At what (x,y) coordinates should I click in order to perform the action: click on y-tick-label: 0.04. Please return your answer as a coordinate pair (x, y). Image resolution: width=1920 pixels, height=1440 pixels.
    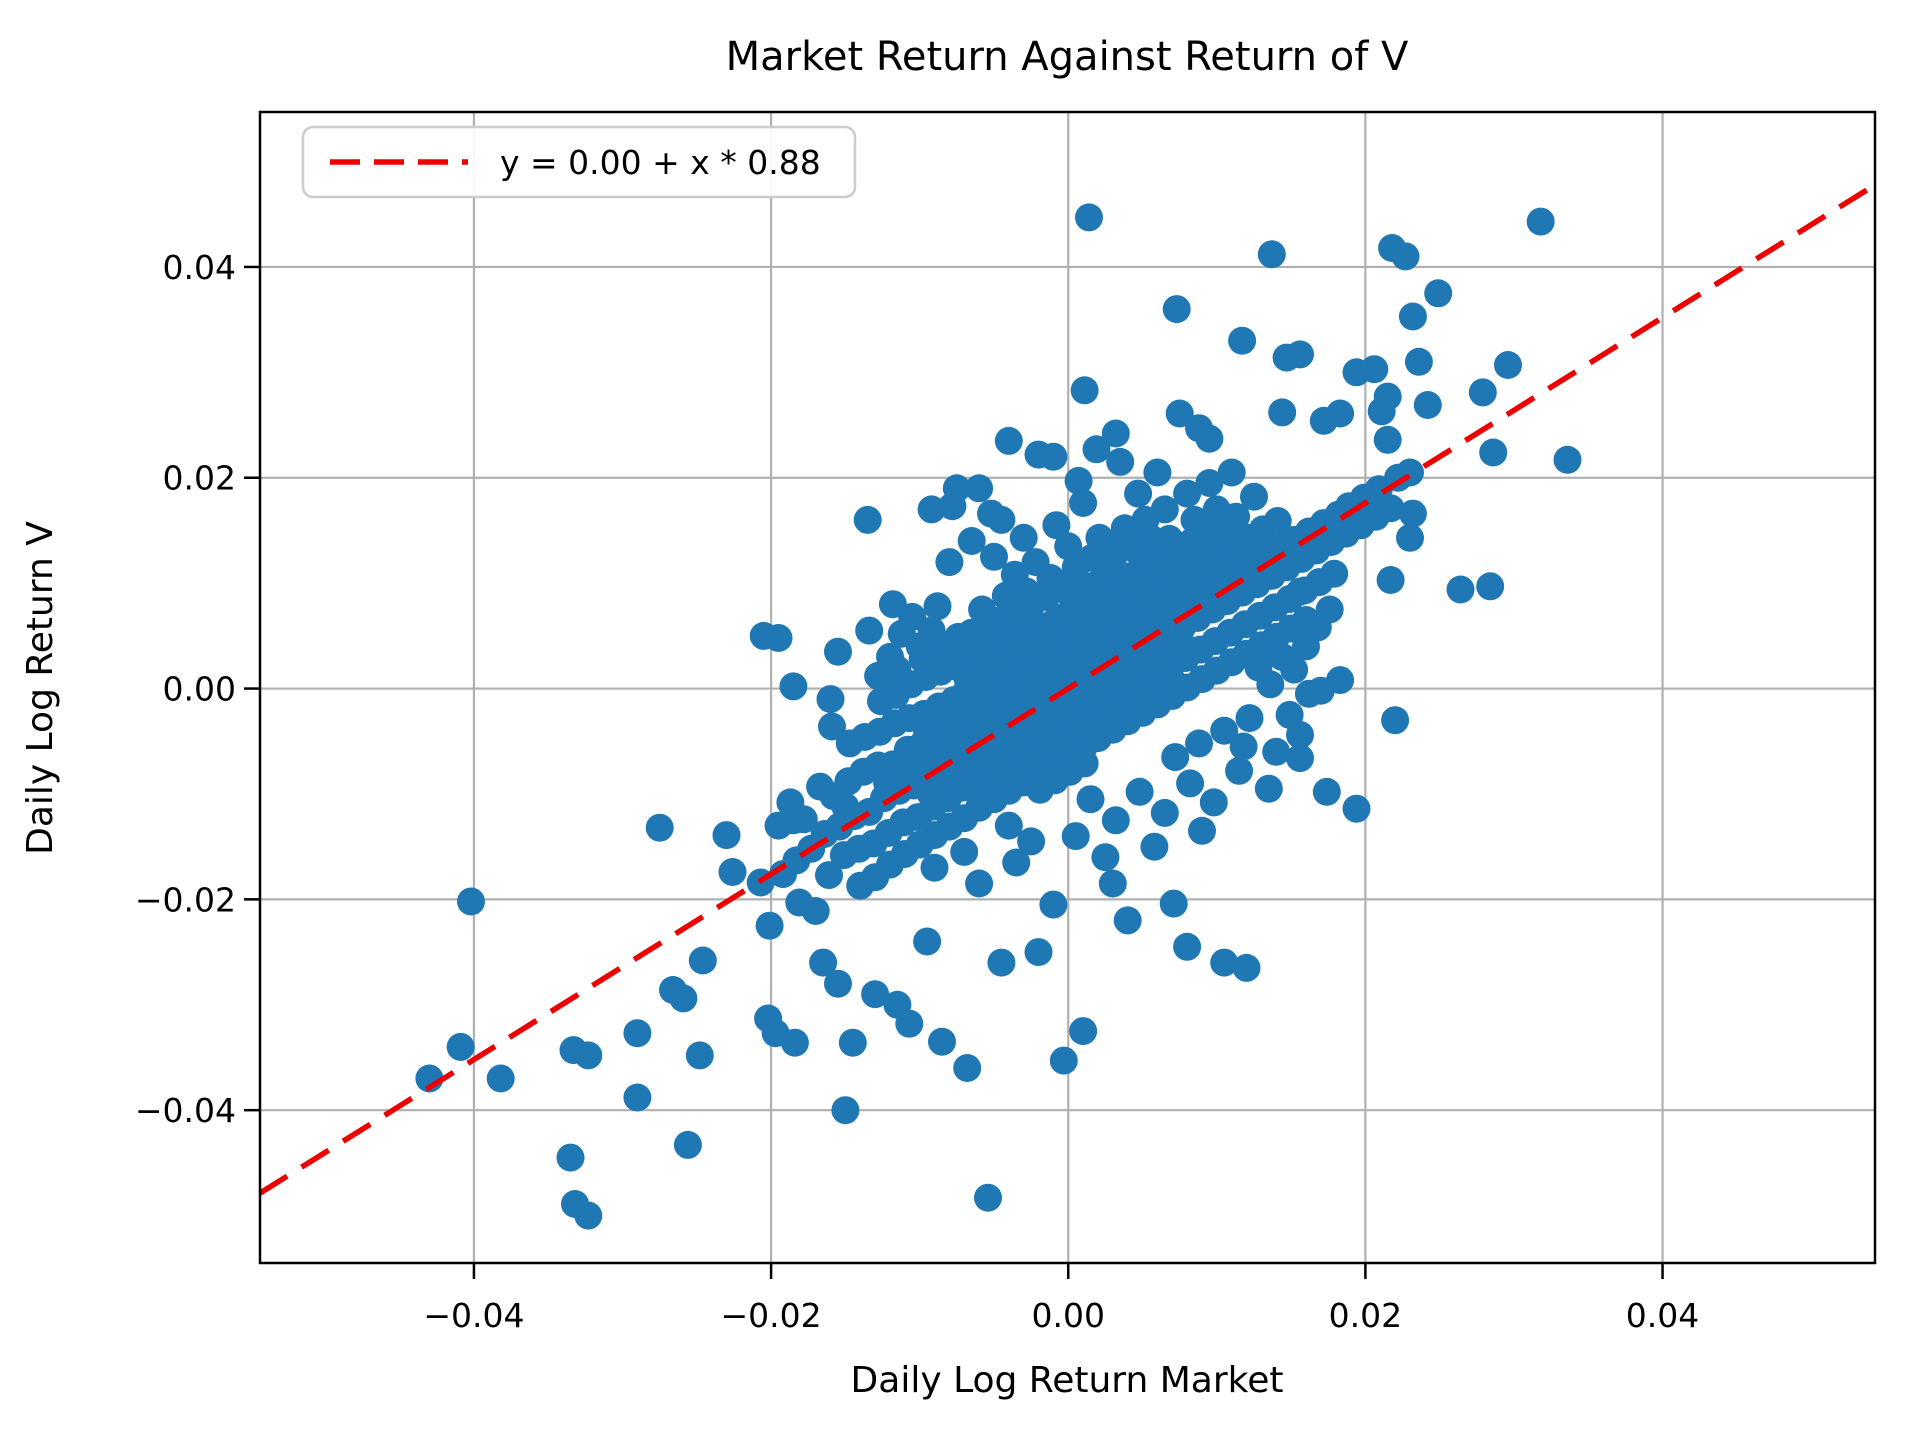
    Looking at the image, I should click on (199, 267).